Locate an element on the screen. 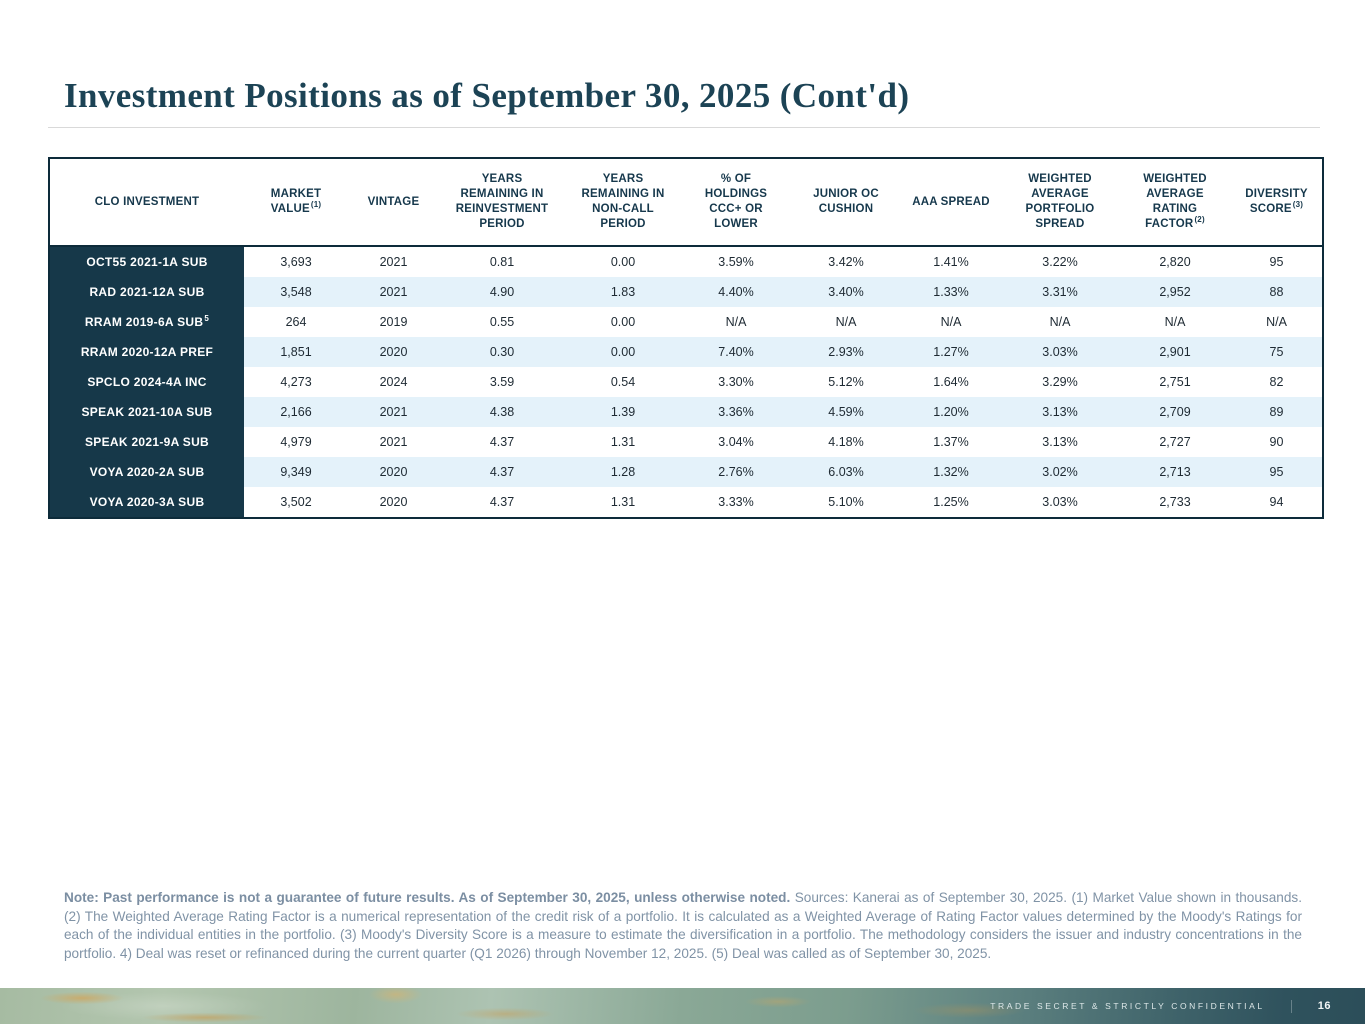  cell: 2019 is located at coordinates (393, 322).